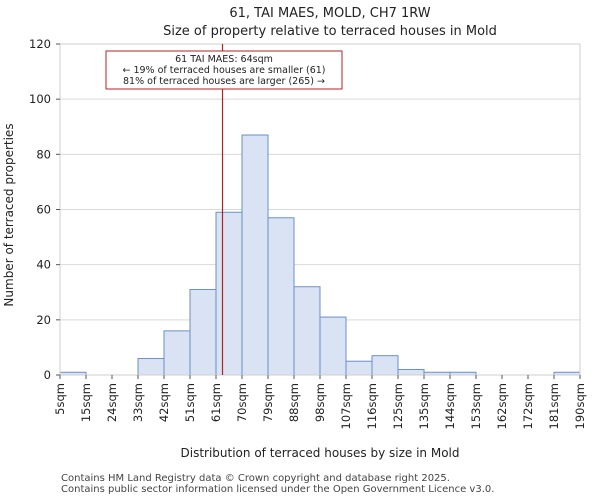 The height and width of the screenshot is (500, 600). Describe the element at coordinates (9, 214) in the screenshot. I see `y-axis-label: Number of terraced properties` at that location.